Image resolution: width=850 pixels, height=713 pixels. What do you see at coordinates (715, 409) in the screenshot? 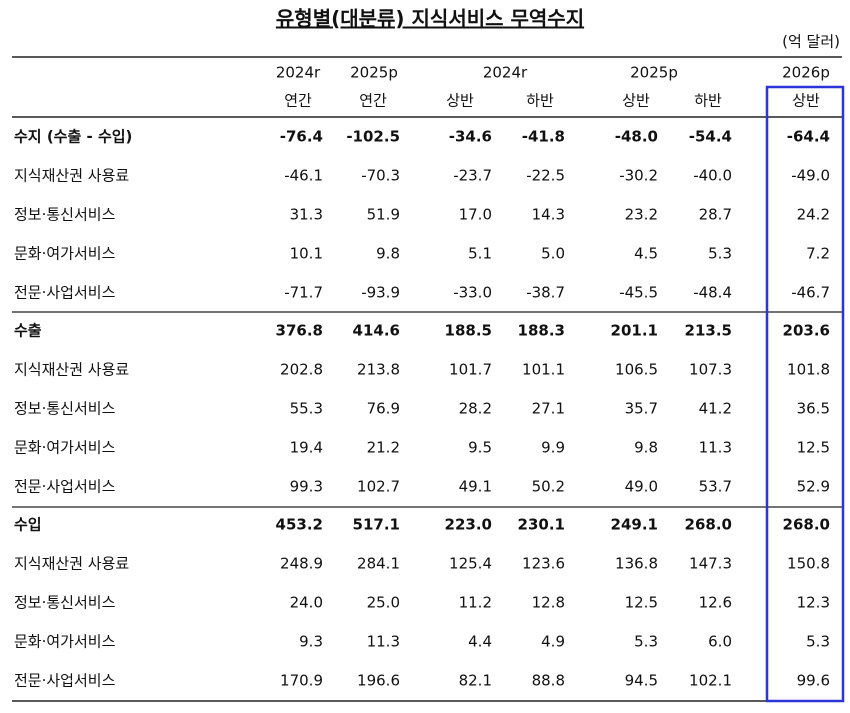
I see `cell: 41.2` at bounding box center [715, 409].